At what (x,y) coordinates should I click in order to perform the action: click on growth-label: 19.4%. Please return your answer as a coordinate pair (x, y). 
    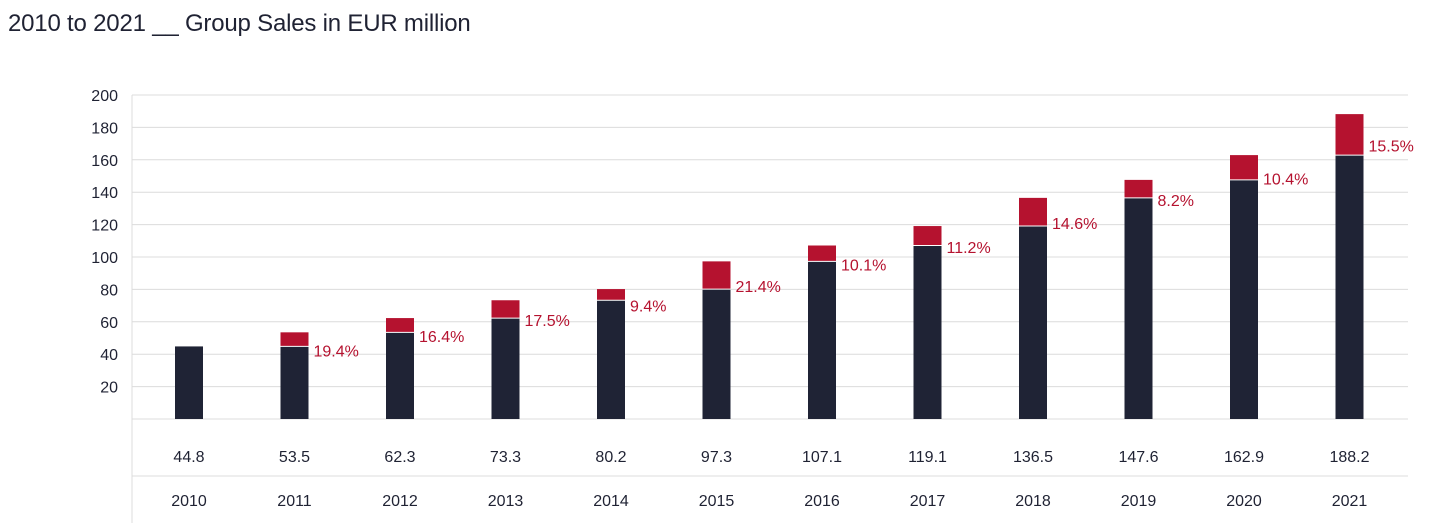
    Looking at the image, I should click on (336, 351).